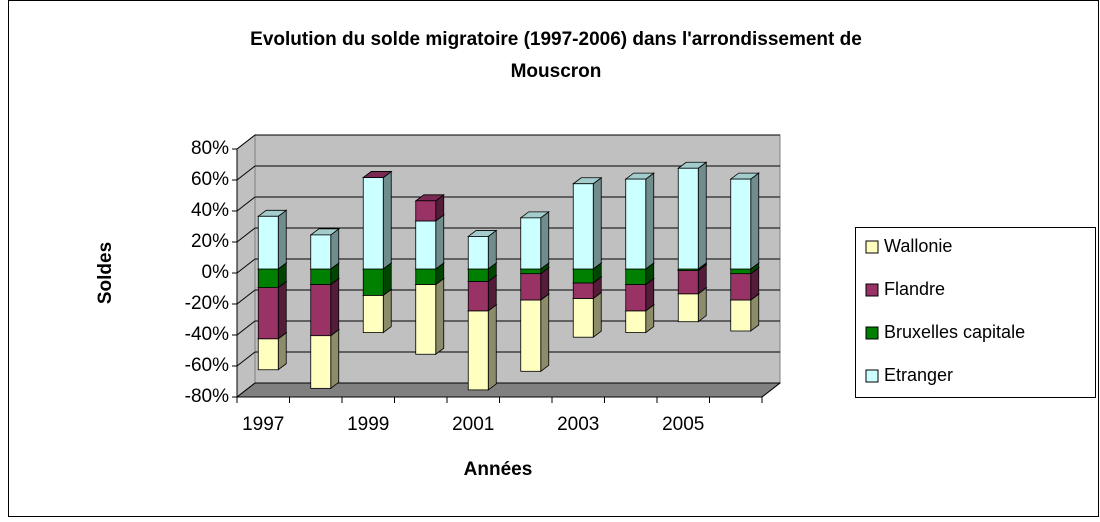 Image resolution: width=1100 pixels, height=522 pixels. What do you see at coordinates (207, 303) in the screenshot?
I see `y-tick-label: -20%` at bounding box center [207, 303].